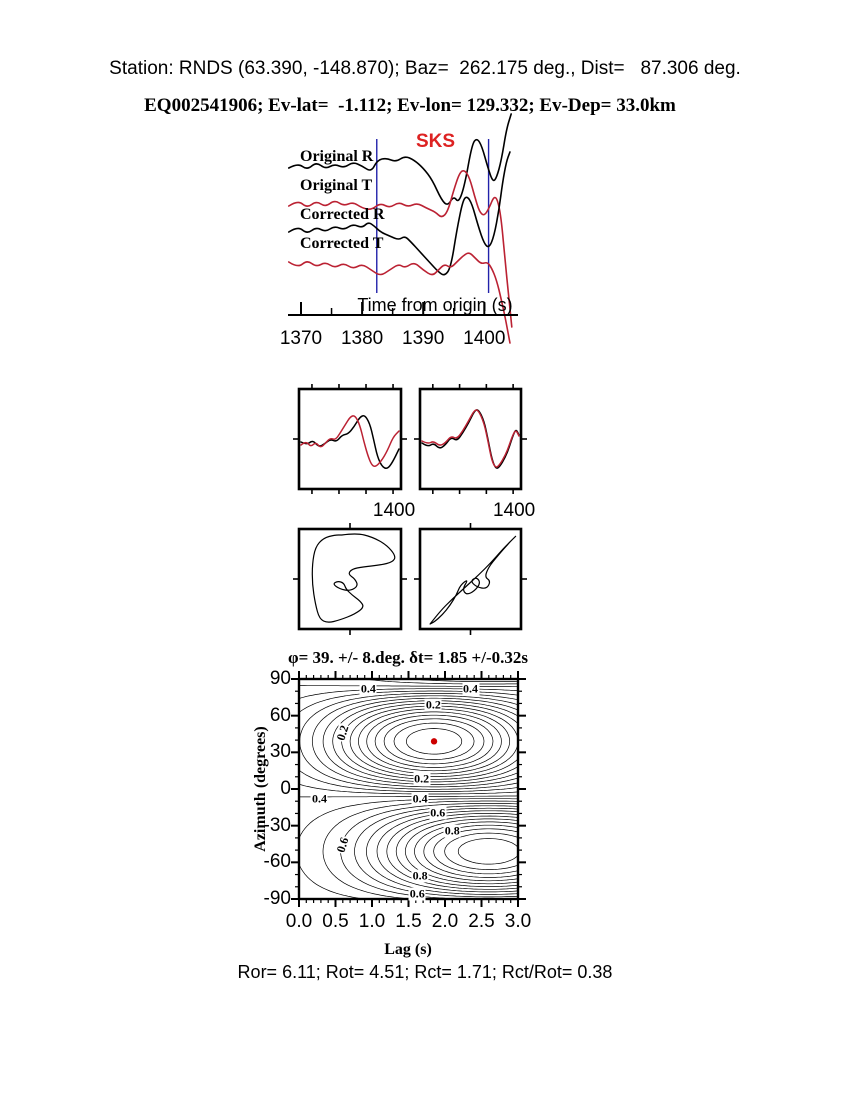 The width and height of the screenshot is (850, 1100). I want to click on trace-corrected-r, so click(399, 213).